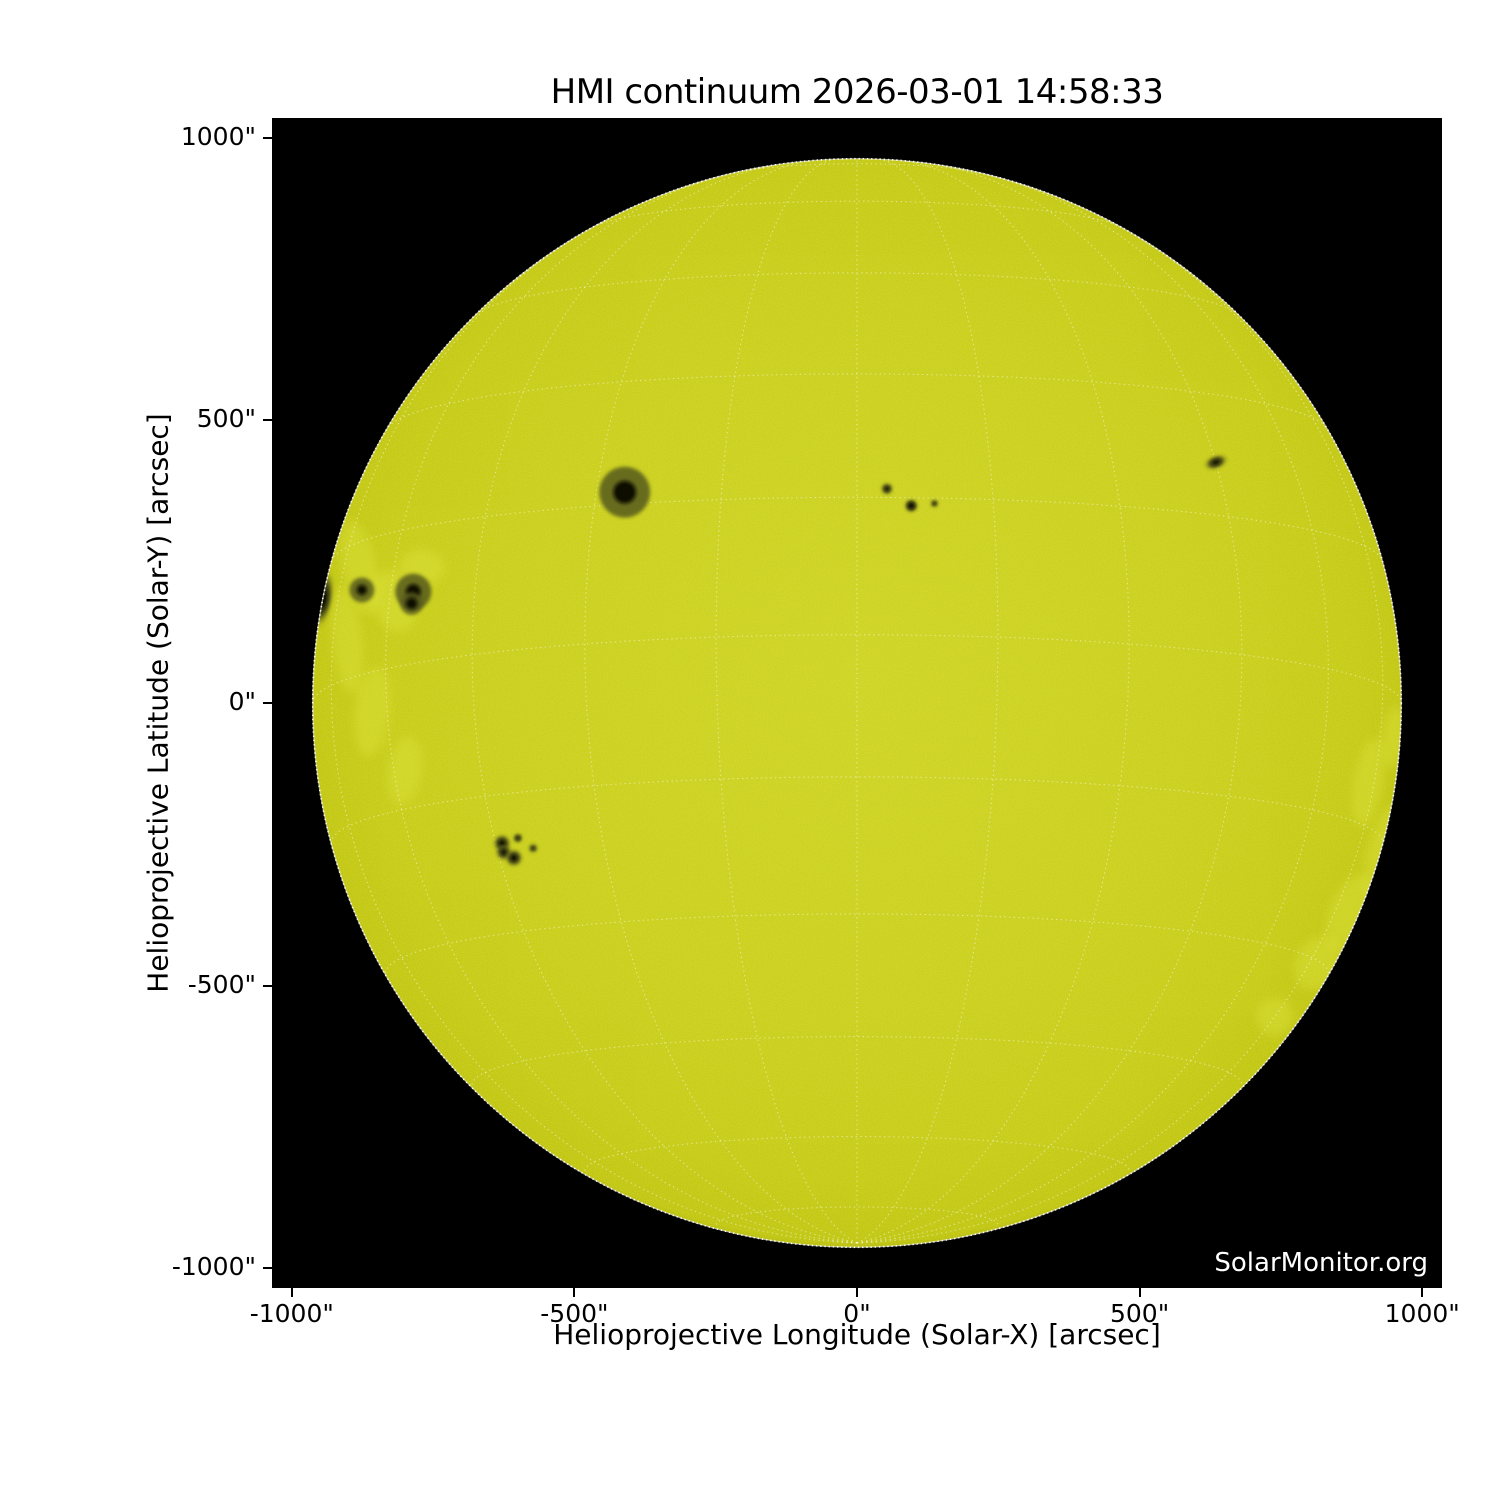 The width and height of the screenshot is (1500, 1500). I want to click on y-tick-label: 1000", so click(218, 136).